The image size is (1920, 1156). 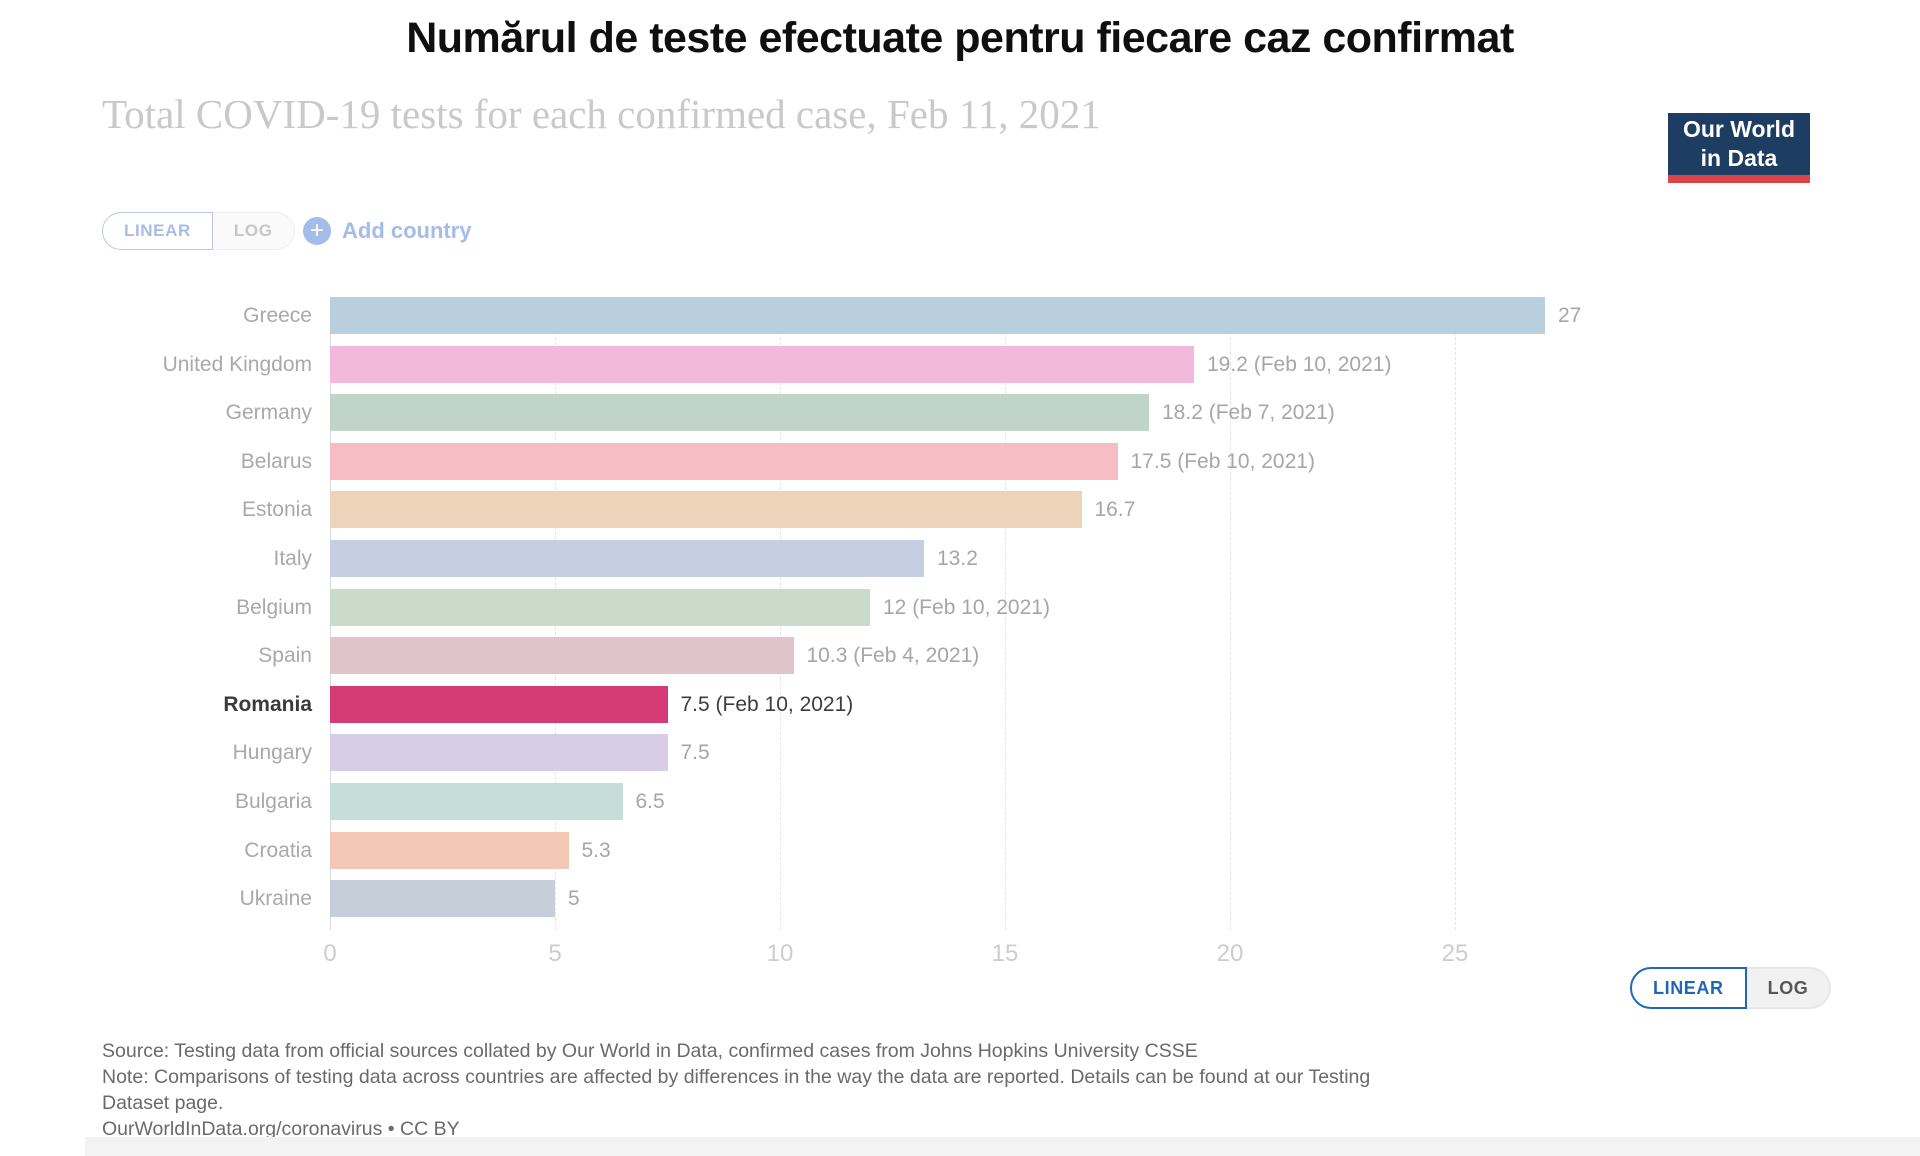 What do you see at coordinates (274, 607) in the screenshot?
I see `country-label: Belgium` at bounding box center [274, 607].